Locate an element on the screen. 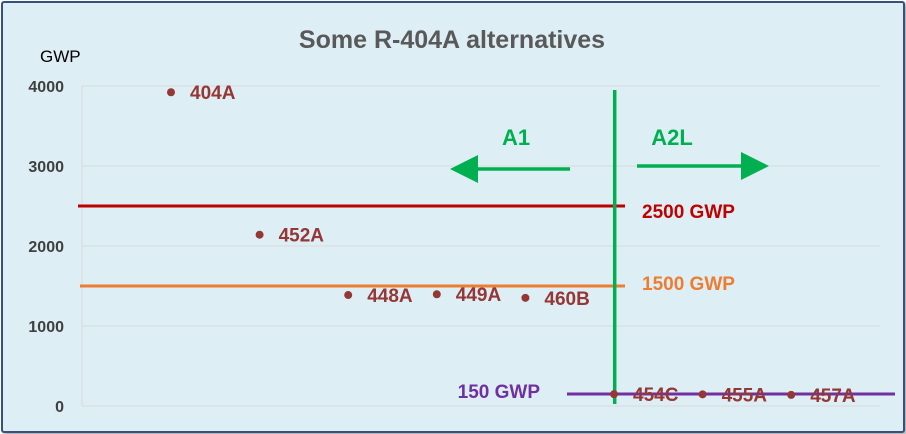  data-point-label: 452A is located at coordinates (302, 236).